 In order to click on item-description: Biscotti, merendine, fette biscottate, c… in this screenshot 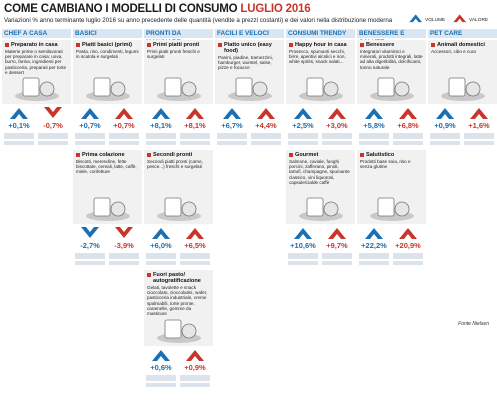, I will do `click(106, 167)`.